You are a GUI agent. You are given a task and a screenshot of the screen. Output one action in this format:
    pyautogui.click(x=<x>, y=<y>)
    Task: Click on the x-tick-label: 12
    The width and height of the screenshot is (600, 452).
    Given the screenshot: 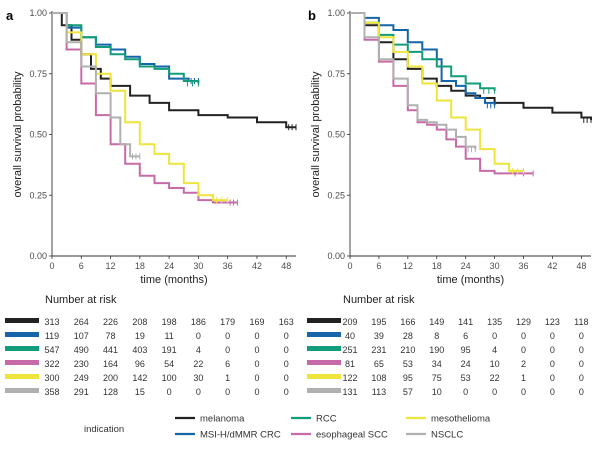 What is the action you would take?
    pyautogui.click(x=408, y=266)
    